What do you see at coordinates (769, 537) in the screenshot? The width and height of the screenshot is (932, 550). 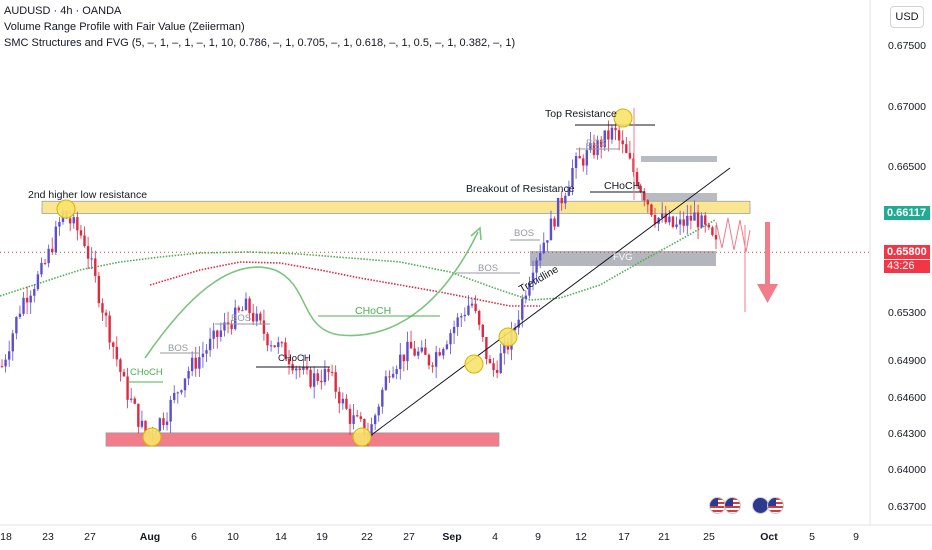 I see `time-tick-label: Oct` at bounding box center [769, 537].